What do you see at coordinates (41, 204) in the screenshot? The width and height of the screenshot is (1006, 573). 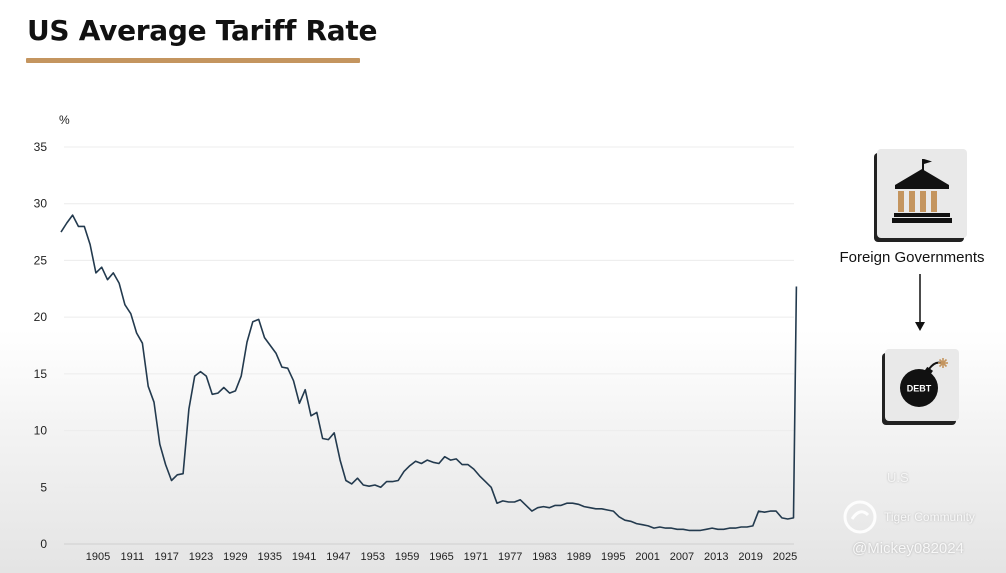 I see `y-tick-label: 30` at bounding box center [41, 204].